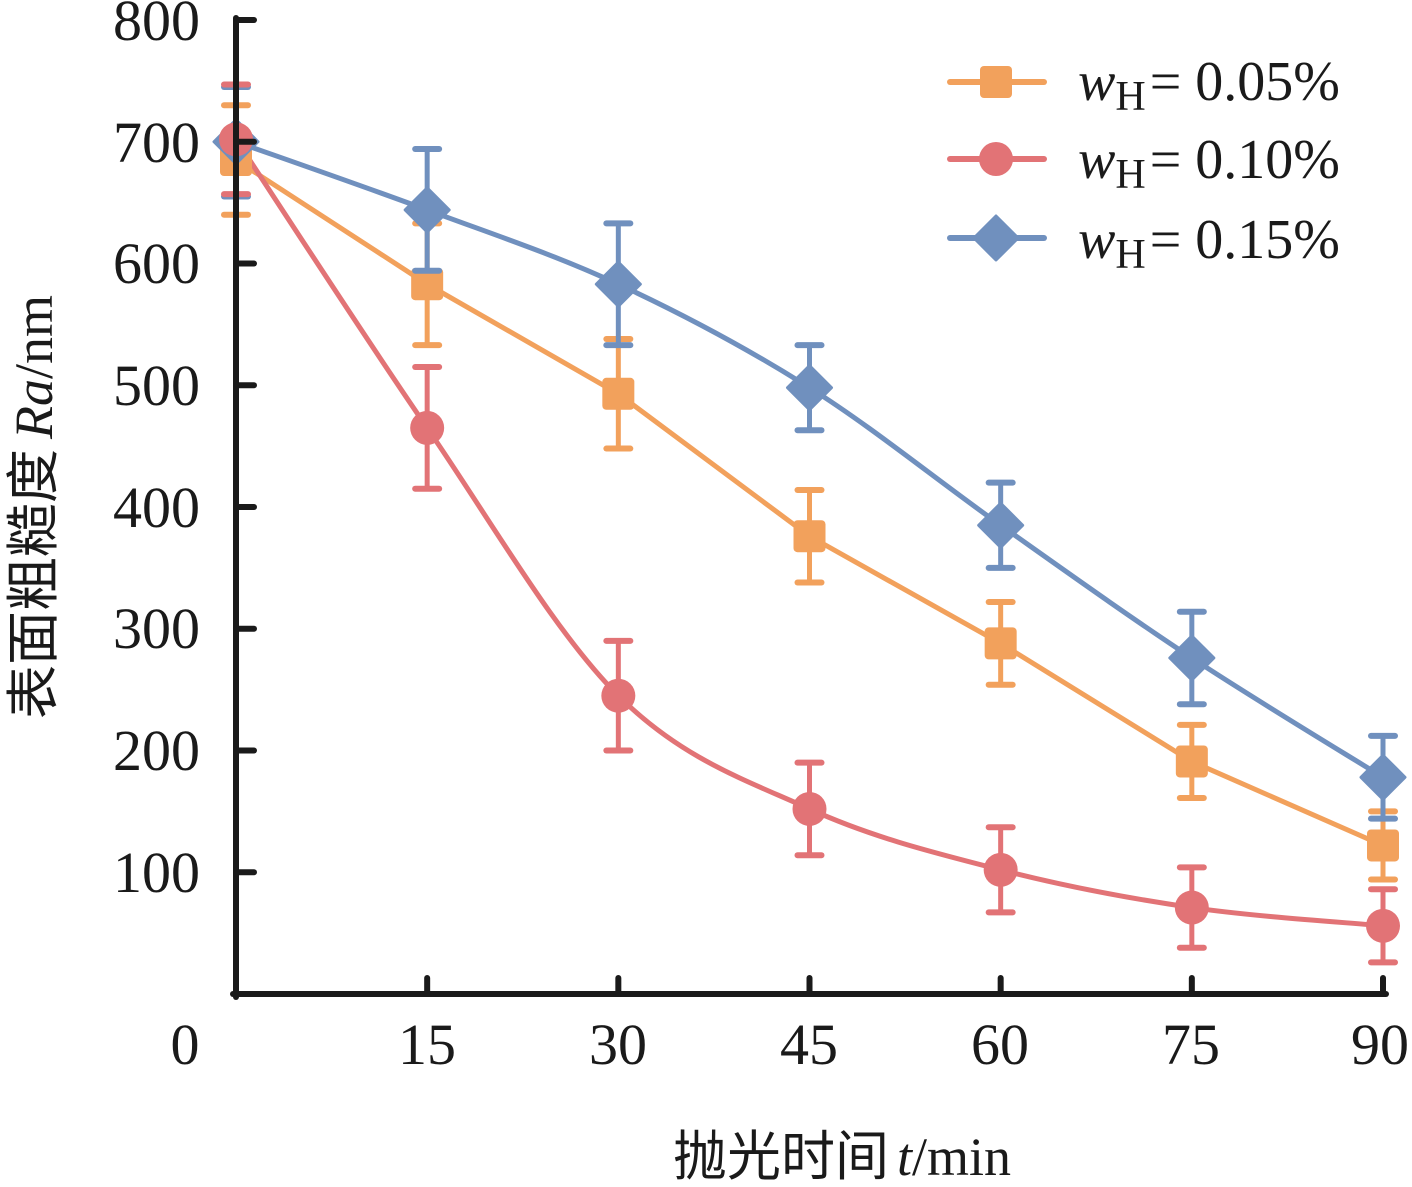  I want to click on x-tick-label: 90, so click(1380, 1044).